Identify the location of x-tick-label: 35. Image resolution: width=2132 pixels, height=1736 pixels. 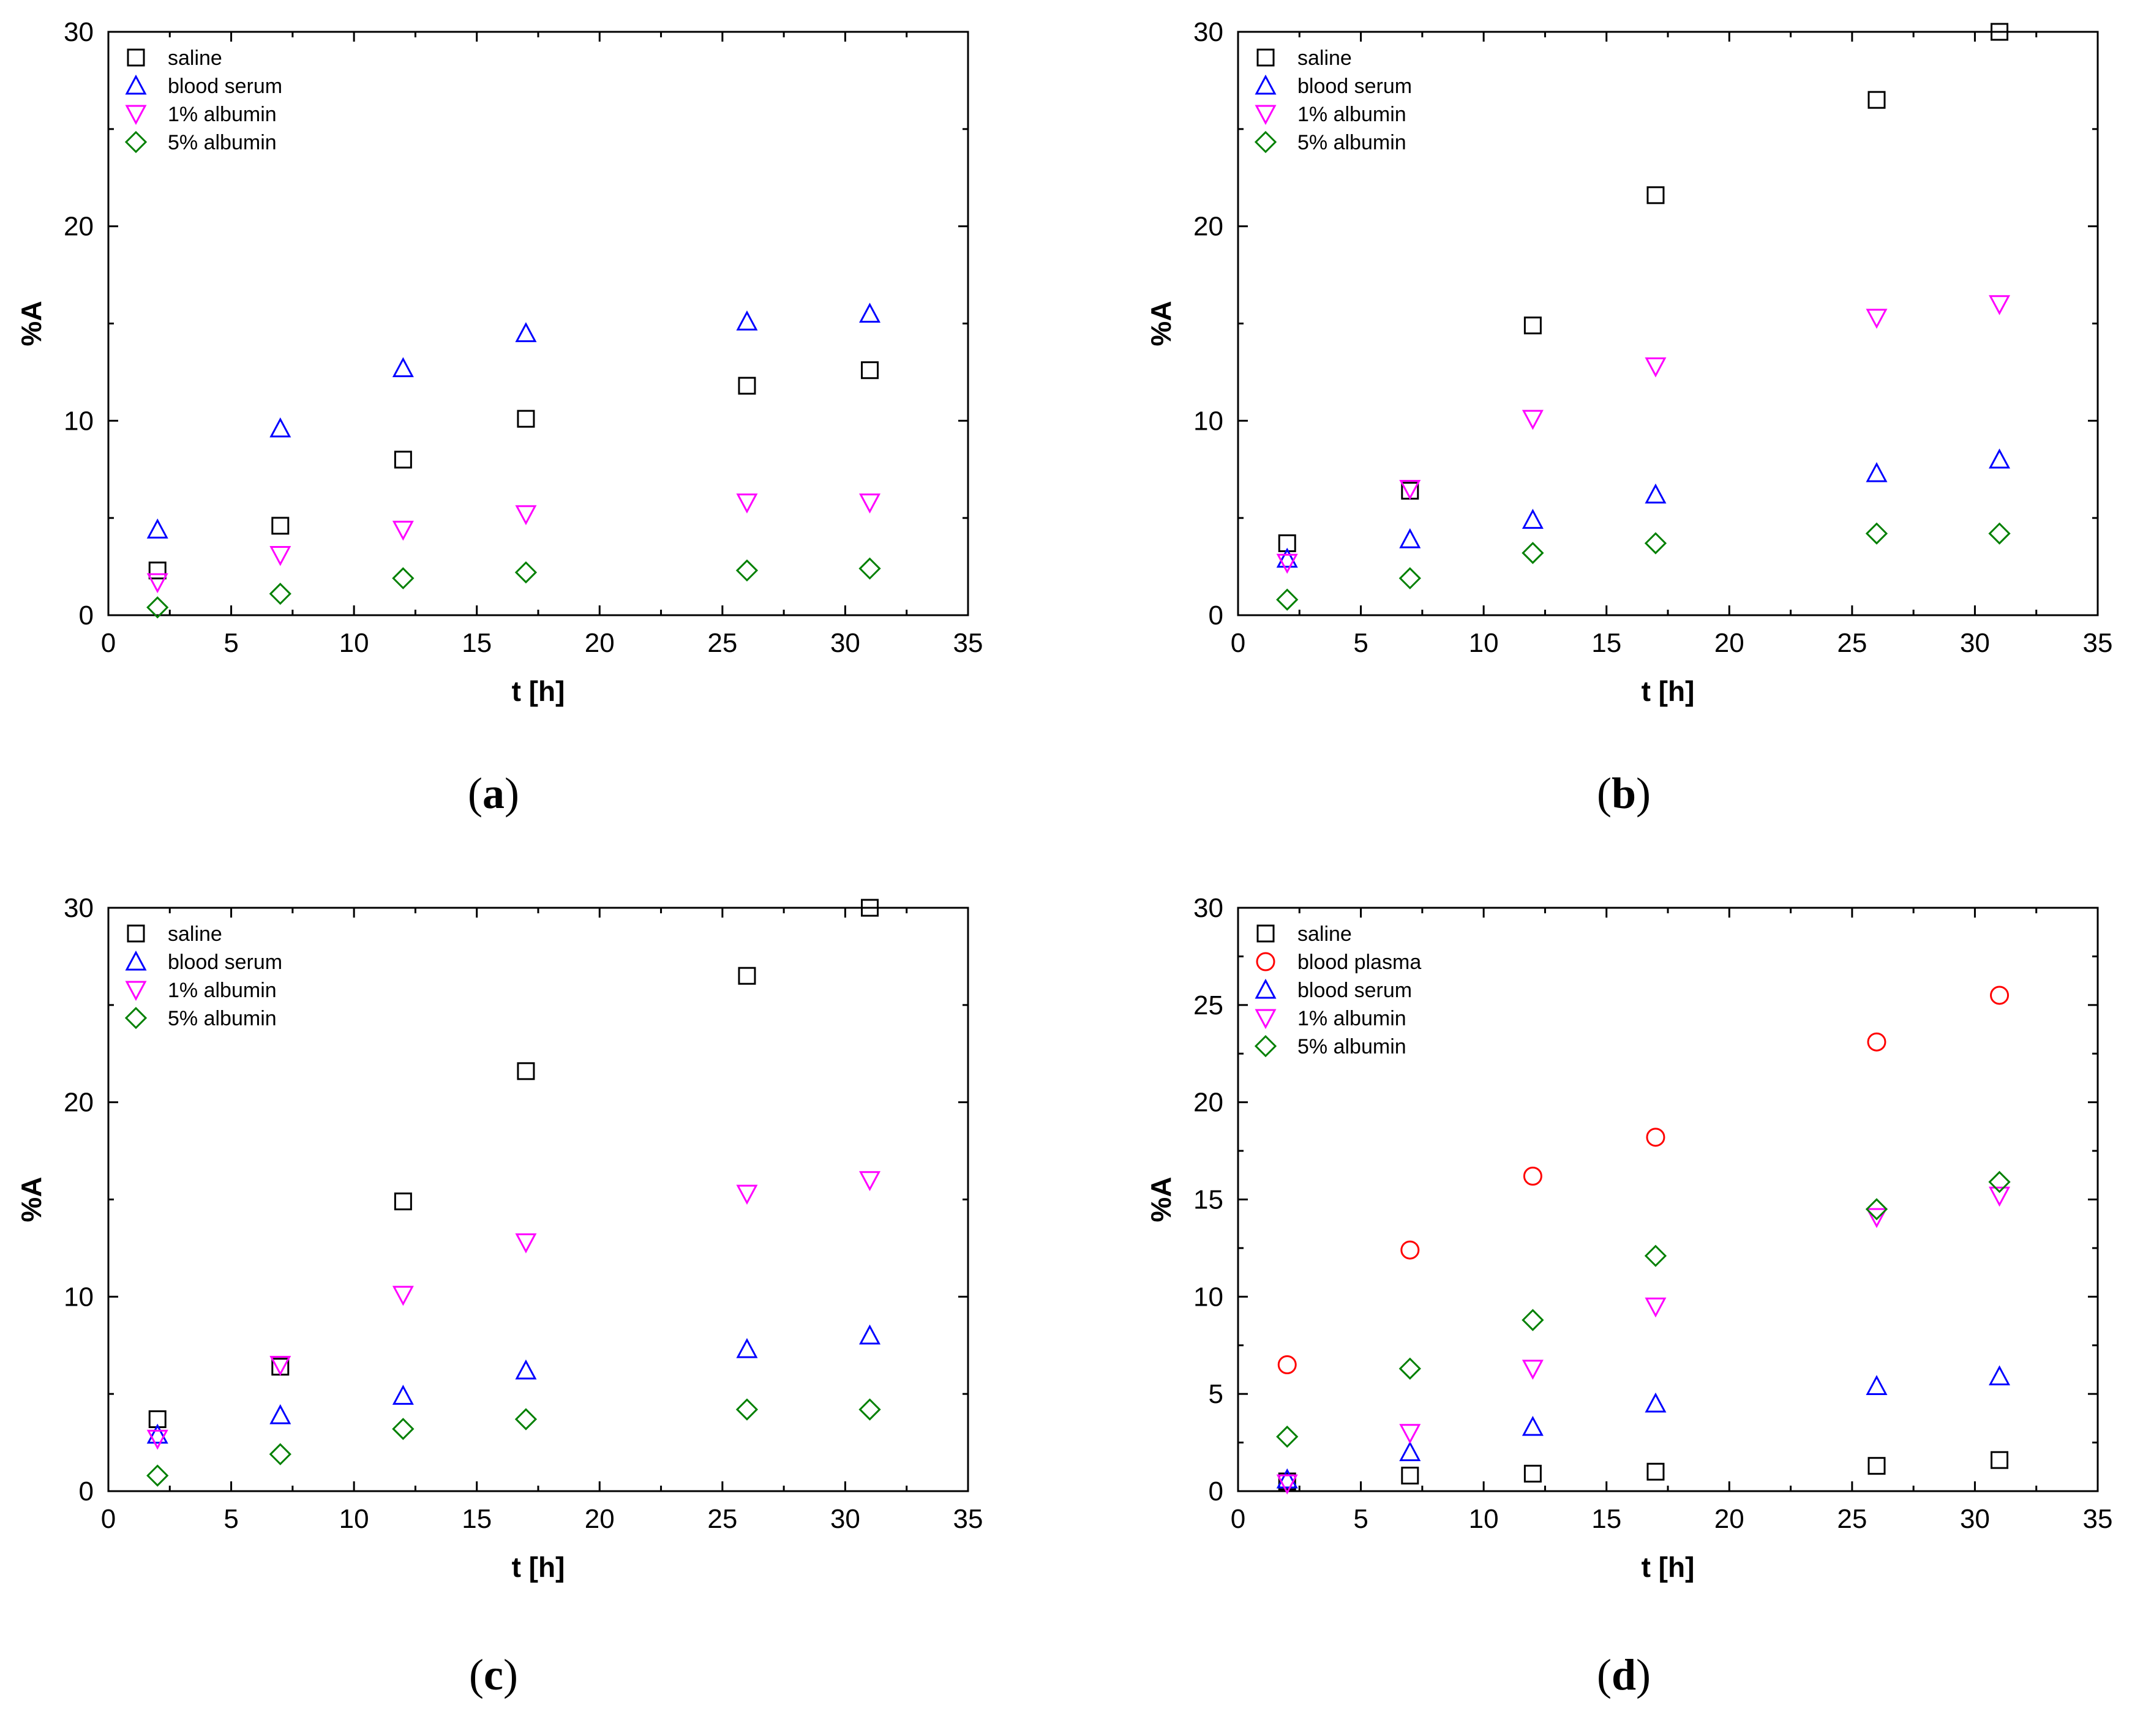
(2098, 643).